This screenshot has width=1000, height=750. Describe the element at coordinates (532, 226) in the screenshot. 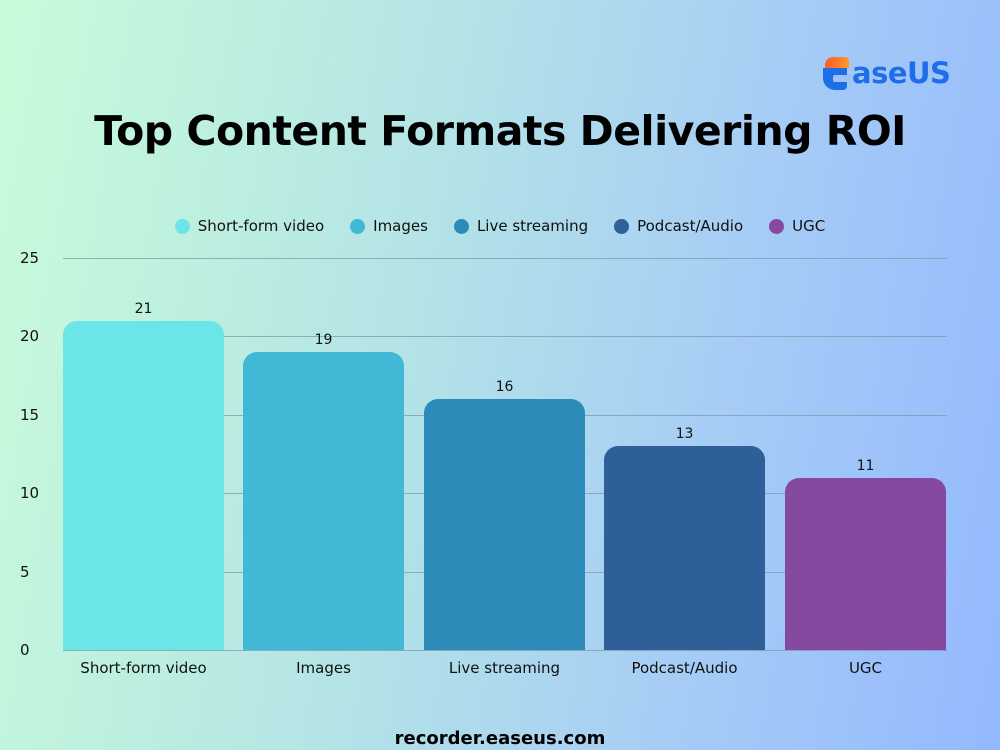

I see `legend-label: Live streaming` at that location.